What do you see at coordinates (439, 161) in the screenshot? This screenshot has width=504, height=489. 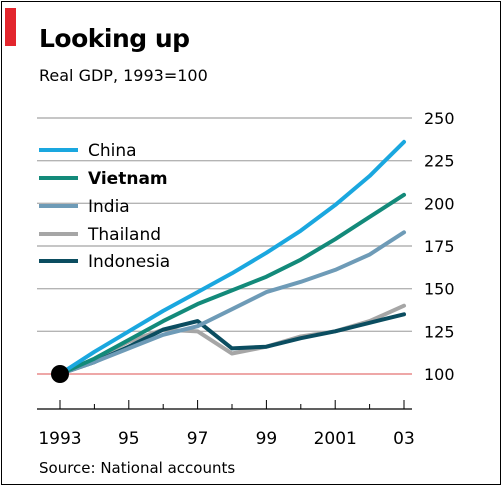 I see `y-tick-label: 225` at bounding box center [439, 161].